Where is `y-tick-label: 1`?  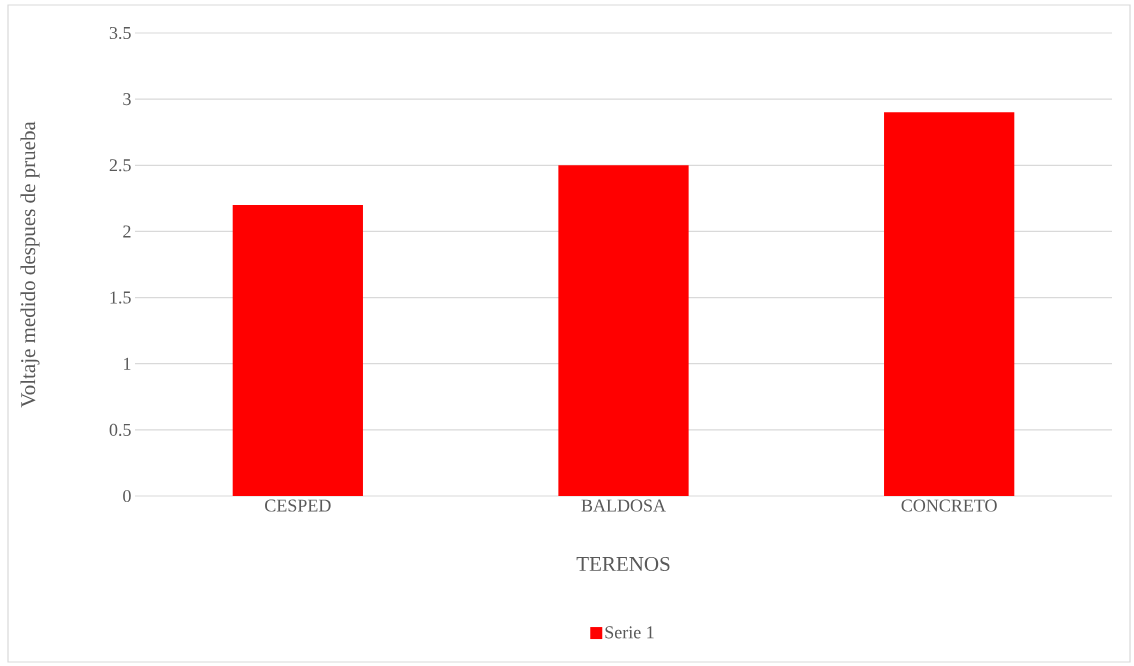 y-tick-label: 1 is located at coordinates (127, 363).